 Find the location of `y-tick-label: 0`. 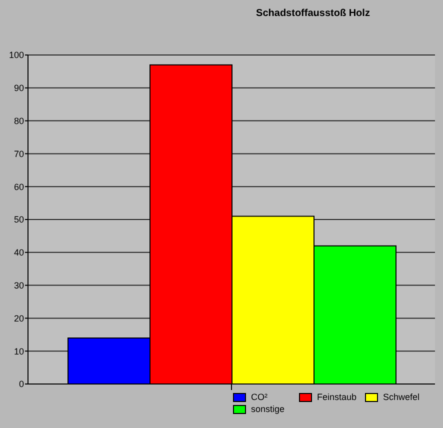

y-tick-label: 0 is located at coordinates (21, 384).